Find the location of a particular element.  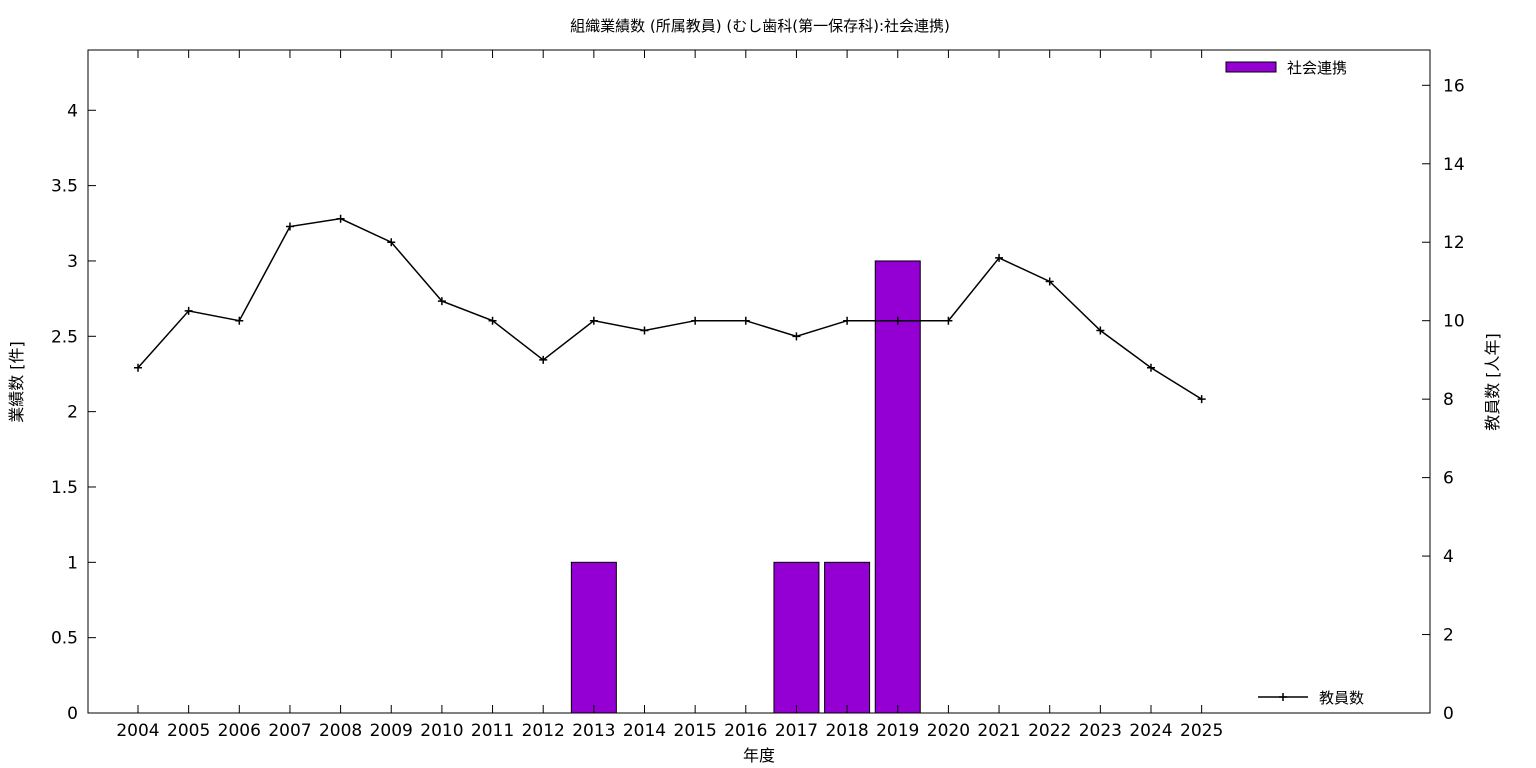

line-point-2019 is located at coordinates (897, 320).